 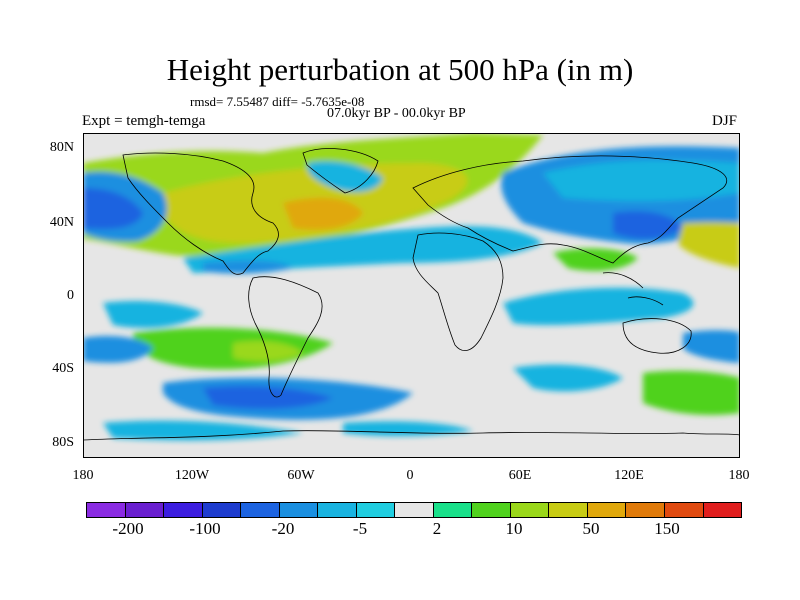 What do you see at coordinates (410, 475) in the screenshot?
I see `lon-tick-label: 0` at bounding box center [410, 475].